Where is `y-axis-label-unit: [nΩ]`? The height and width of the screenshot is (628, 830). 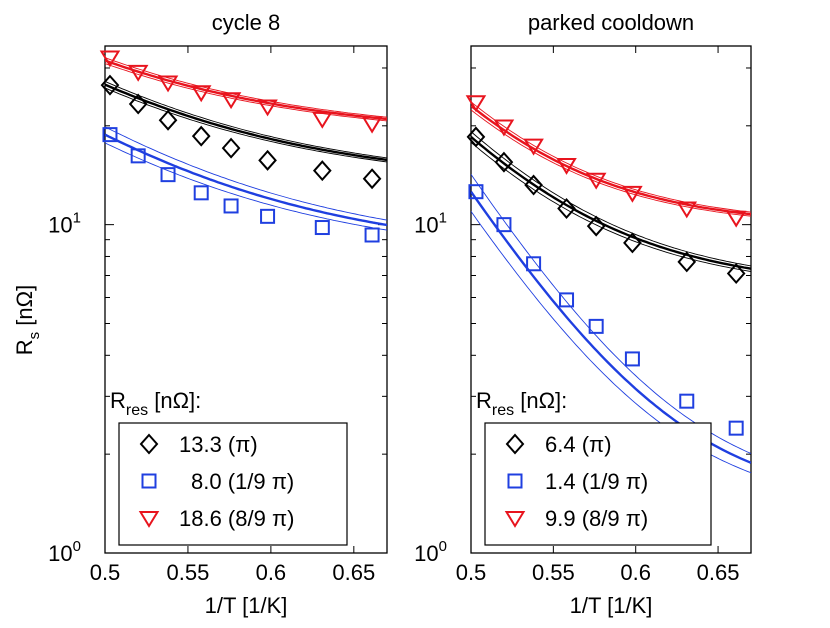 y-axis-label-unit: [nΩ] is located at coordinates (24, 308).